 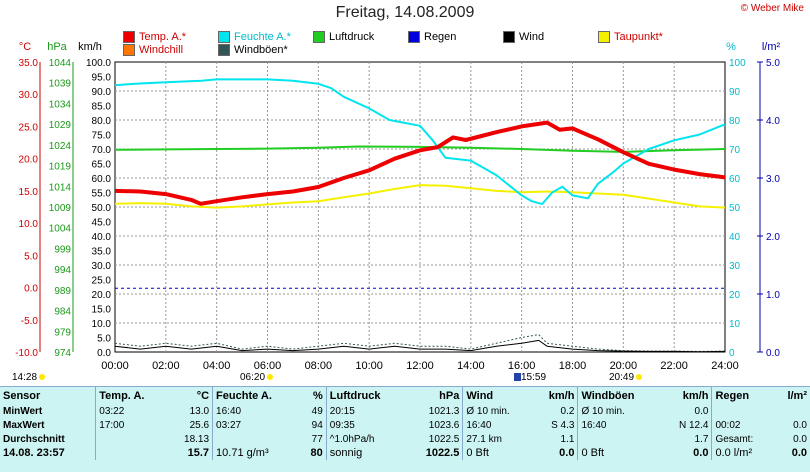 I want to click on pressure-tick-label: 1004, so click(x=60, y=229).